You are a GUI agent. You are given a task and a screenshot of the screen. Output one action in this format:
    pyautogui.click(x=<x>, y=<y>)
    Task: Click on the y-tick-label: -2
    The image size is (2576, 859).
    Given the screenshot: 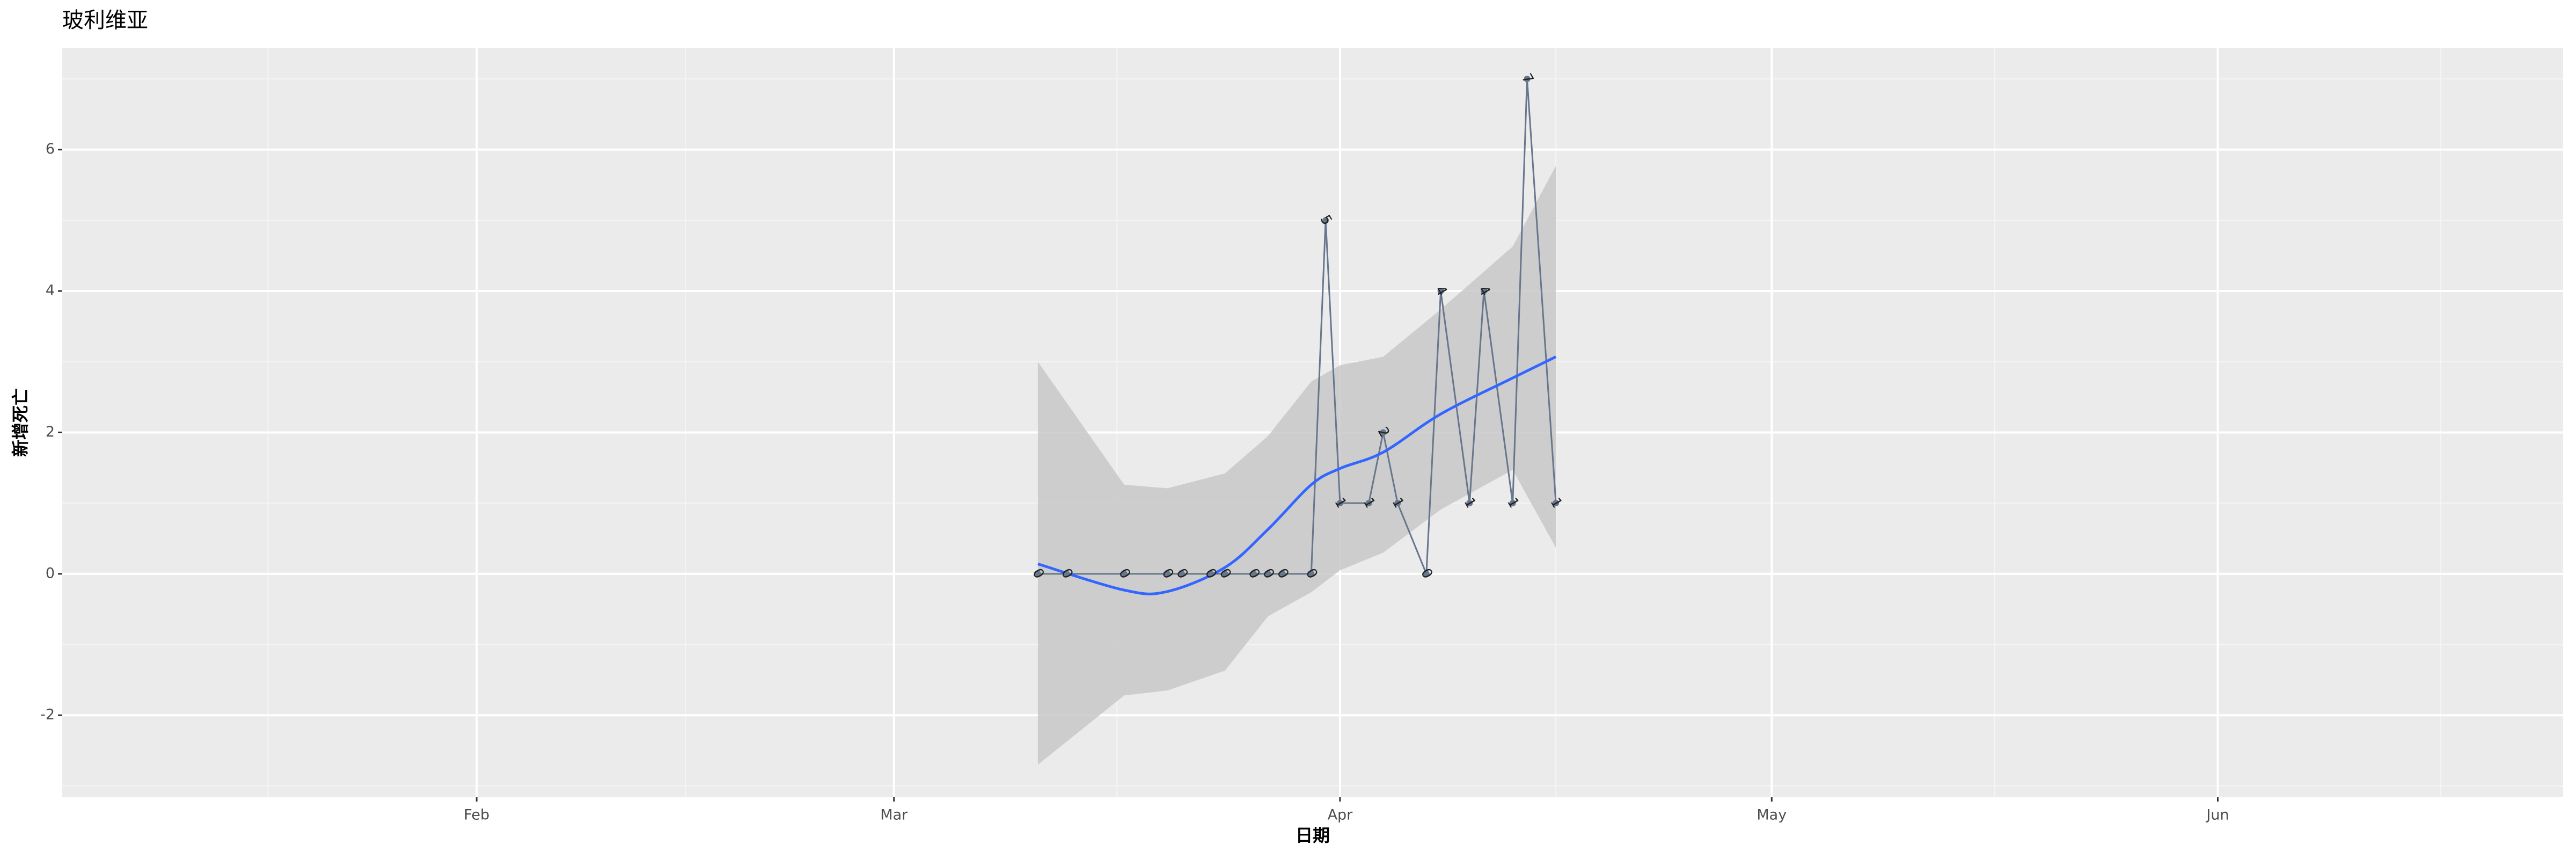 What is the action you would take?
    pyautogui.click(x=47, y=715)
    